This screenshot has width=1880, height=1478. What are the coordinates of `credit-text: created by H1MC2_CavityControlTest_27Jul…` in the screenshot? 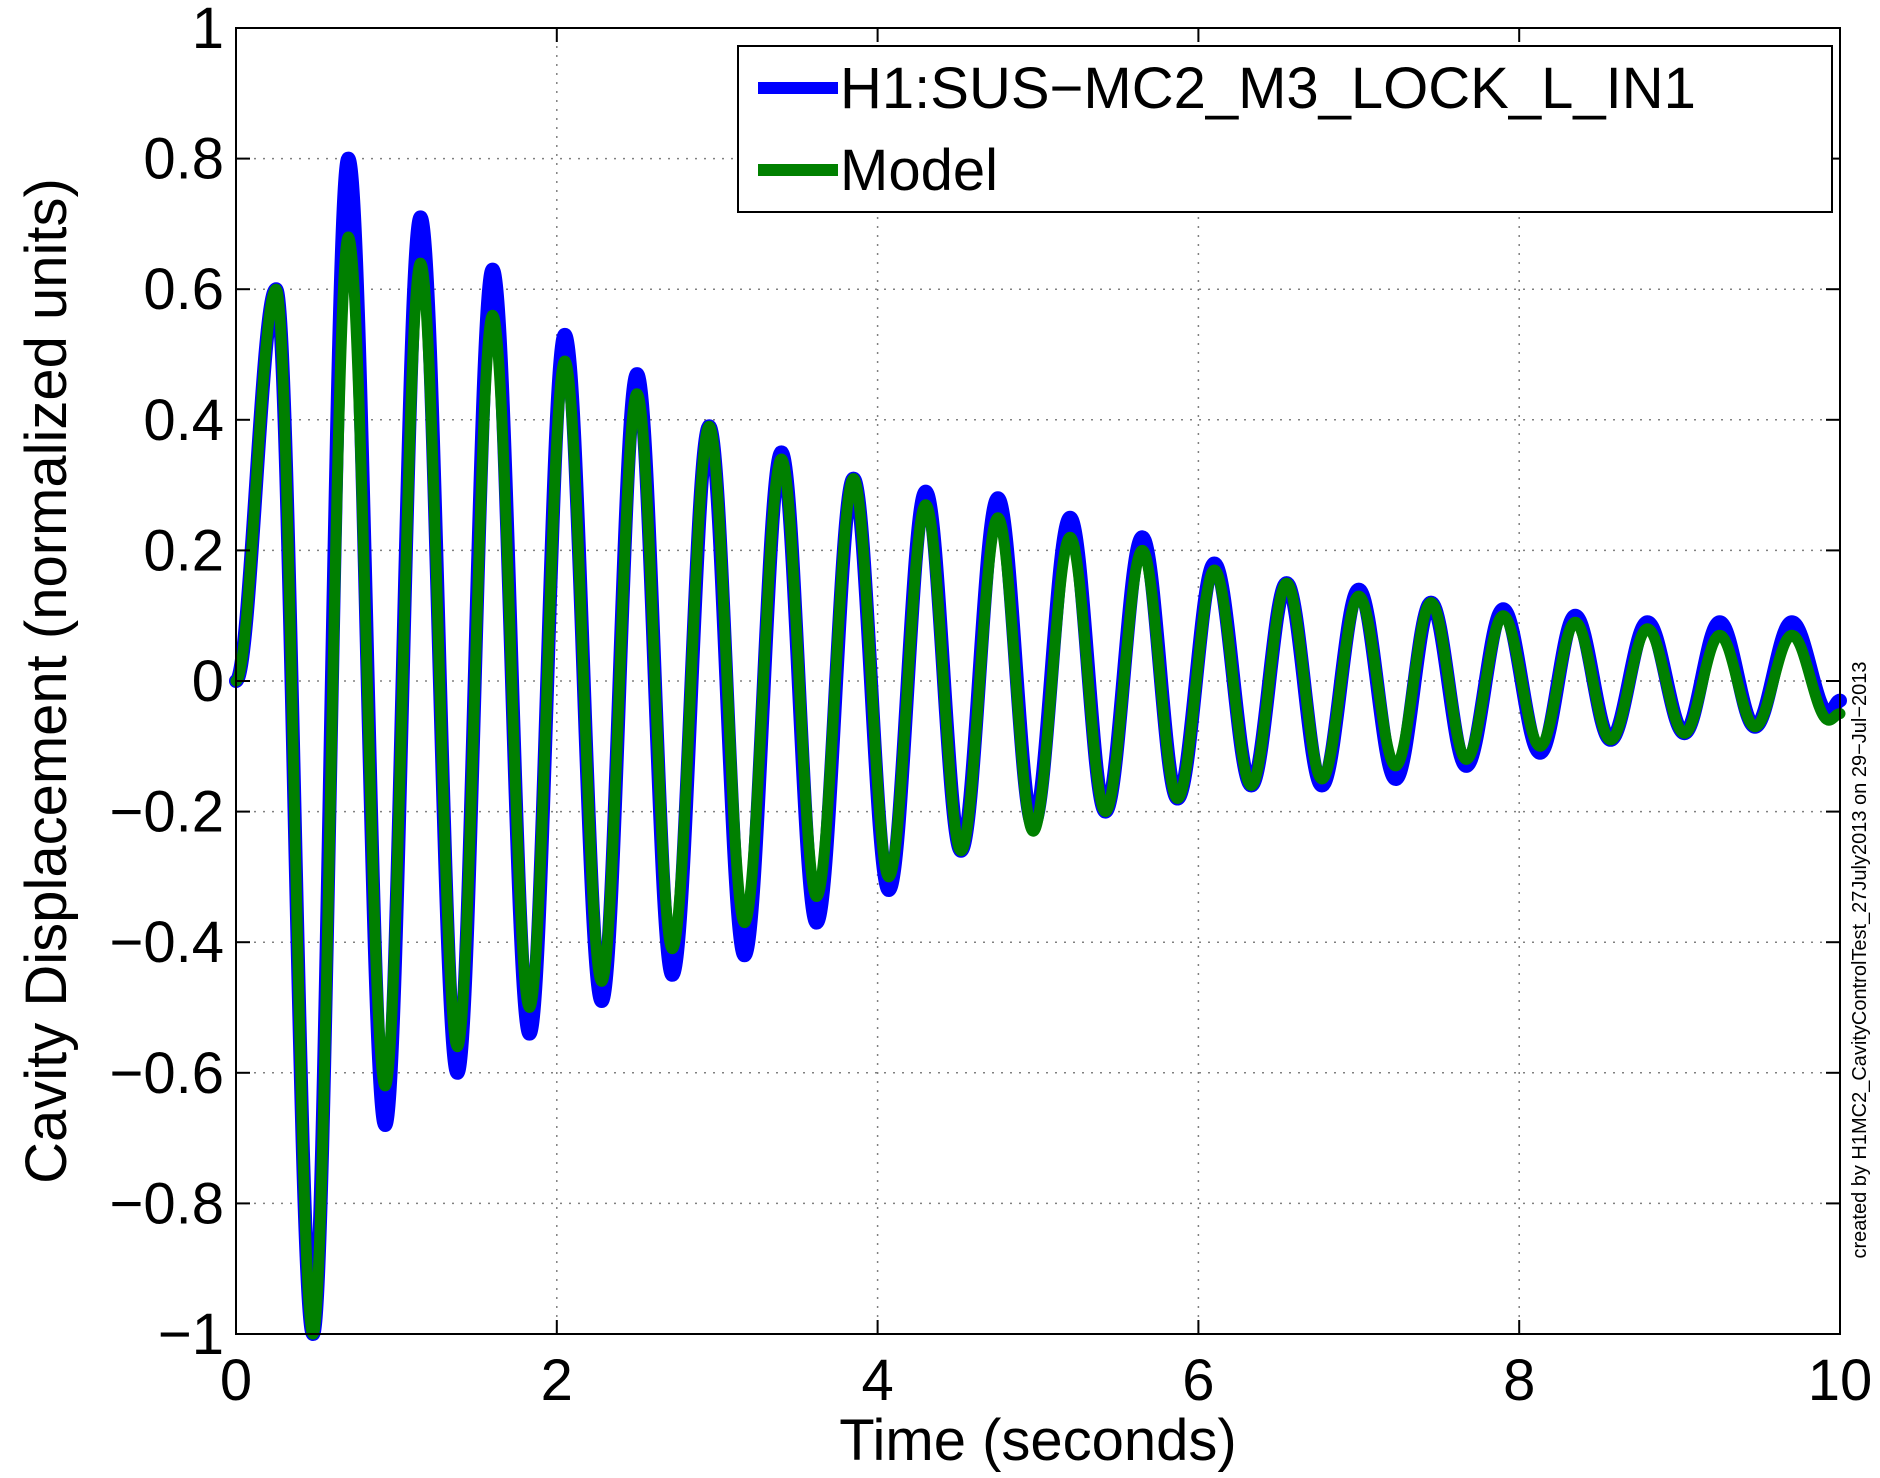 It's located at (1860, 959).